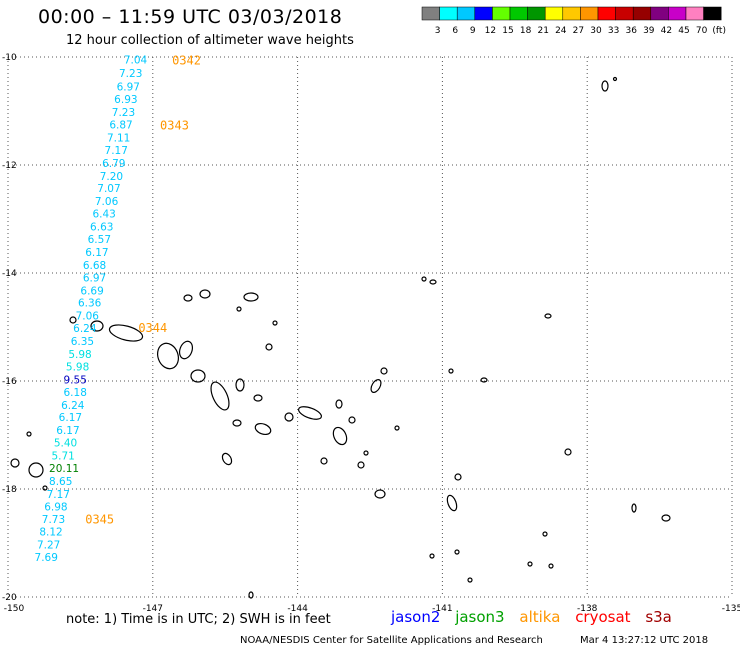 The image size is (740, 650). What do you see at coordinates (603, 617) in the screenshot?
I see `satellite-label-cryosat: cryosat` at bounding box center [603, 617].